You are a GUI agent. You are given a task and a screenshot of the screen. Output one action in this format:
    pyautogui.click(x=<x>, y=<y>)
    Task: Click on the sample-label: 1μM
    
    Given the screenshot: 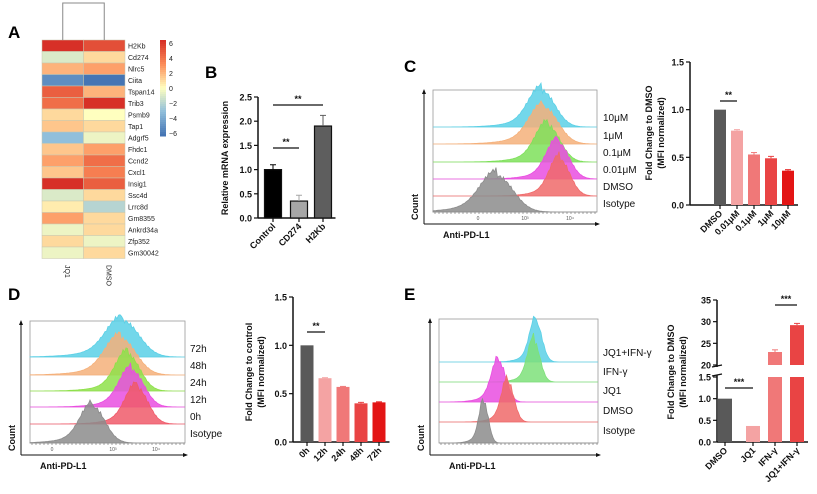 What is the action you would take?
    pyautogui.click(x=613, y=136)
    